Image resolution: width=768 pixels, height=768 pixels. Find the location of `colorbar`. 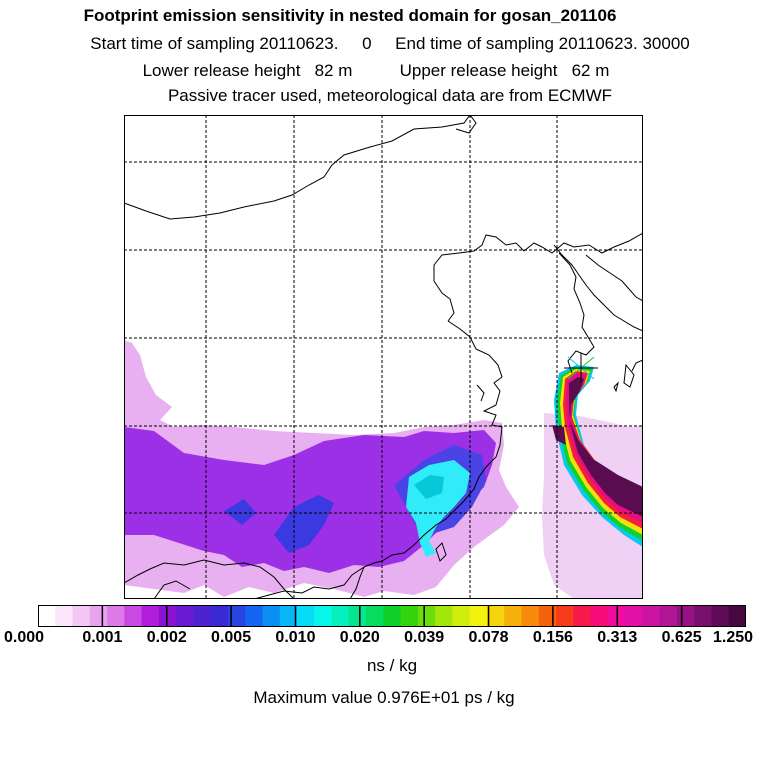

colorbar is located at coordinates (392, 616).